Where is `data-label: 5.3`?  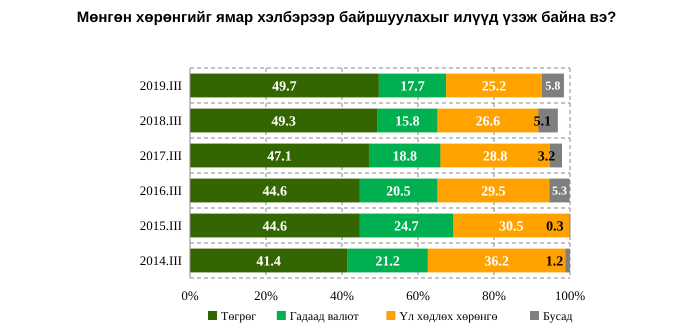 data-label: 5.3 is located at coordinates (560, 191).